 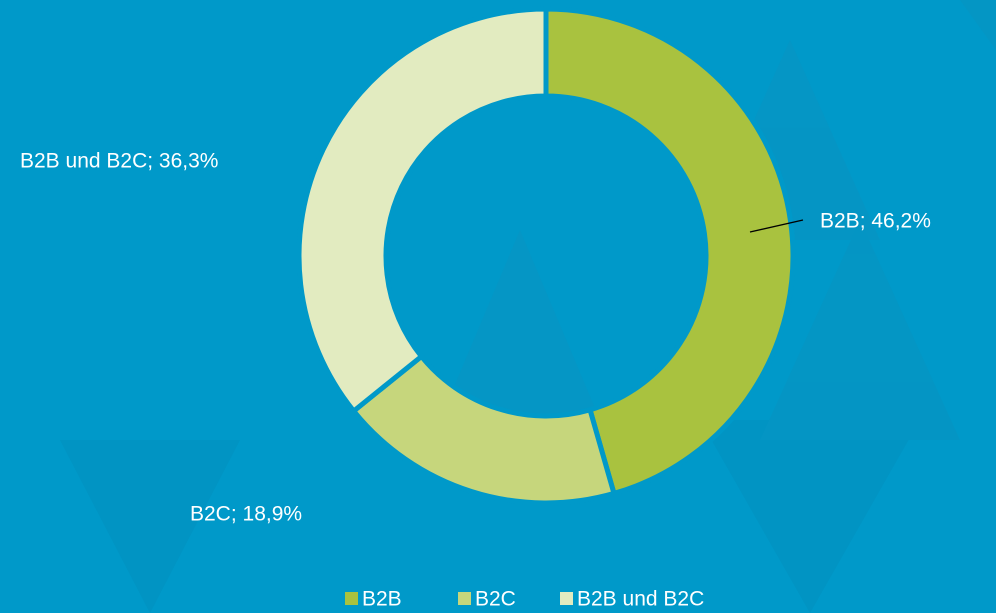 What do you see at coordinates (119, 161) in the screenshot?
I see `data-label: B2B und B2C; 36,3%` at bounding box center [119, 161].